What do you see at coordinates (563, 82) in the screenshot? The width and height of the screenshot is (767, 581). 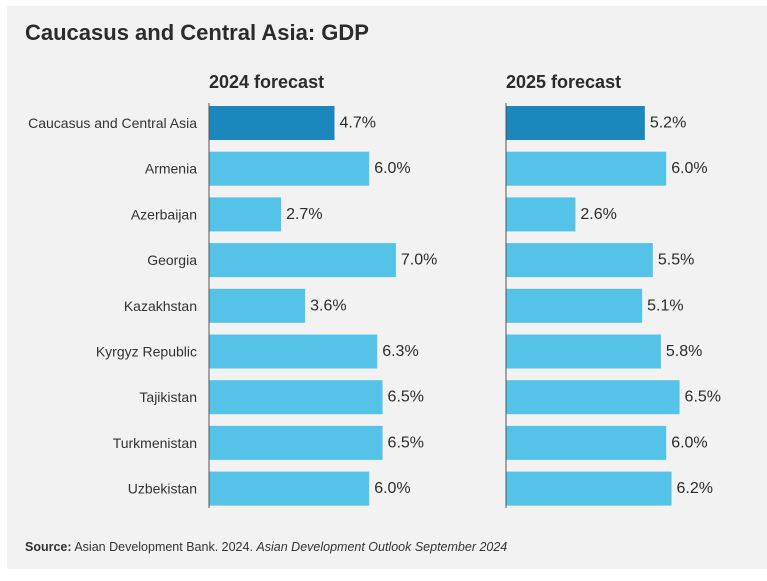 I see `panel-title: 2025 forecast` at bounding box center [563, 82].